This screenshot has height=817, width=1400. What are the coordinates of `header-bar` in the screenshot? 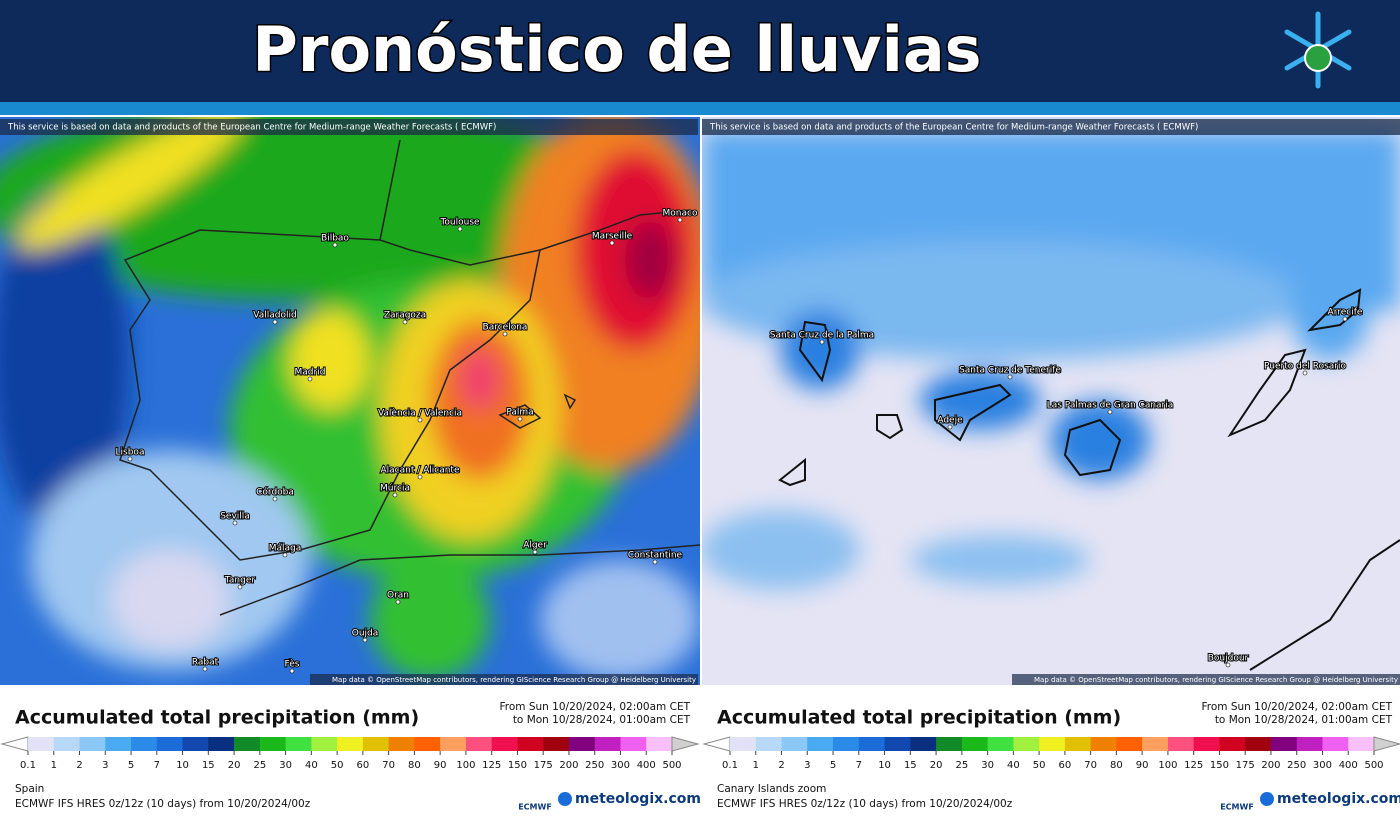 It's located at (700, 51).